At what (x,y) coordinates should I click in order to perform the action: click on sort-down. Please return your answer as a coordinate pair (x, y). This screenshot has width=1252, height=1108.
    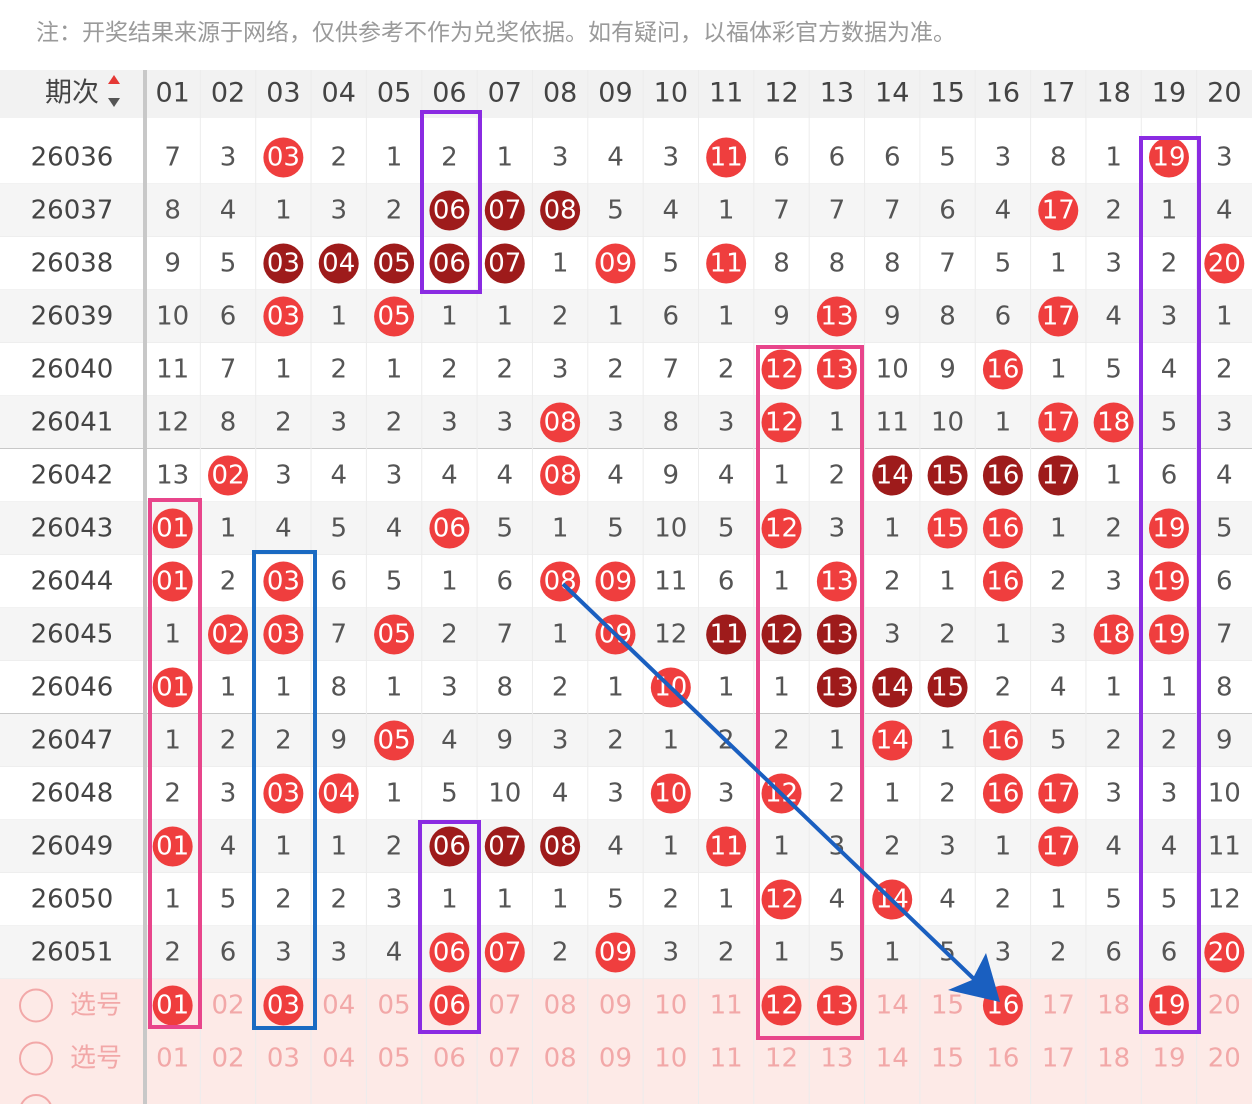
    Looking at the image, I should click on (114, 102).